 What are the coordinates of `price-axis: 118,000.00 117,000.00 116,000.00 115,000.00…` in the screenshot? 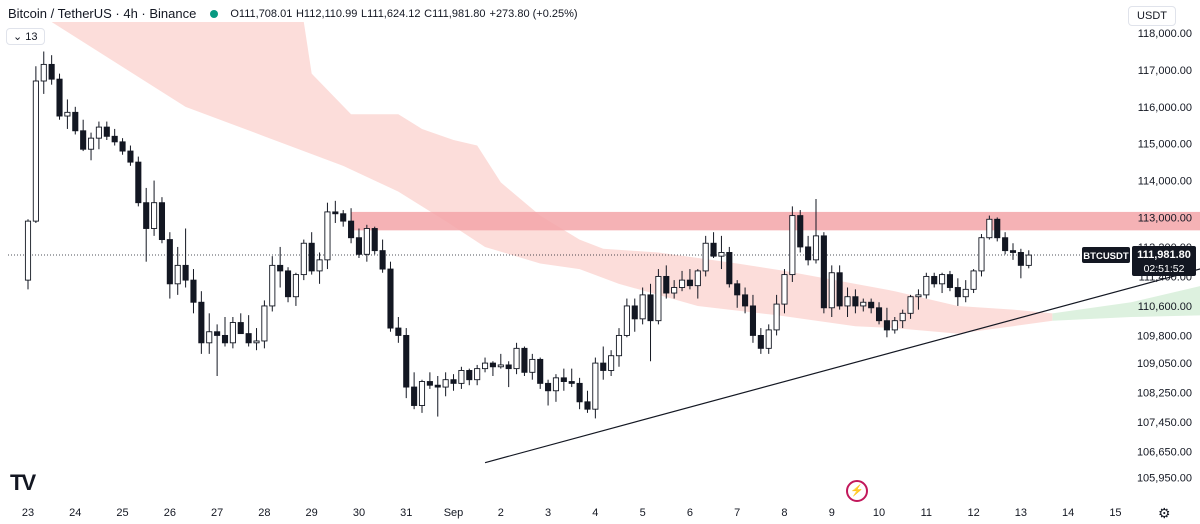 It's located at (1139, 256).